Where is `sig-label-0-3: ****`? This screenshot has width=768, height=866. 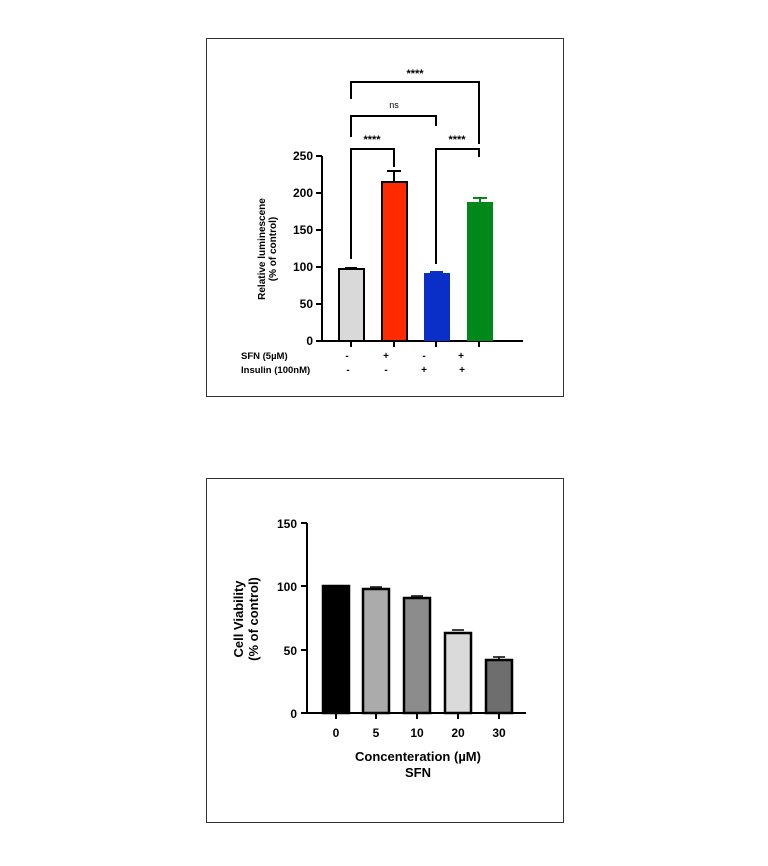 sig-label-0-3: **** is located at coordinates (415, 74).